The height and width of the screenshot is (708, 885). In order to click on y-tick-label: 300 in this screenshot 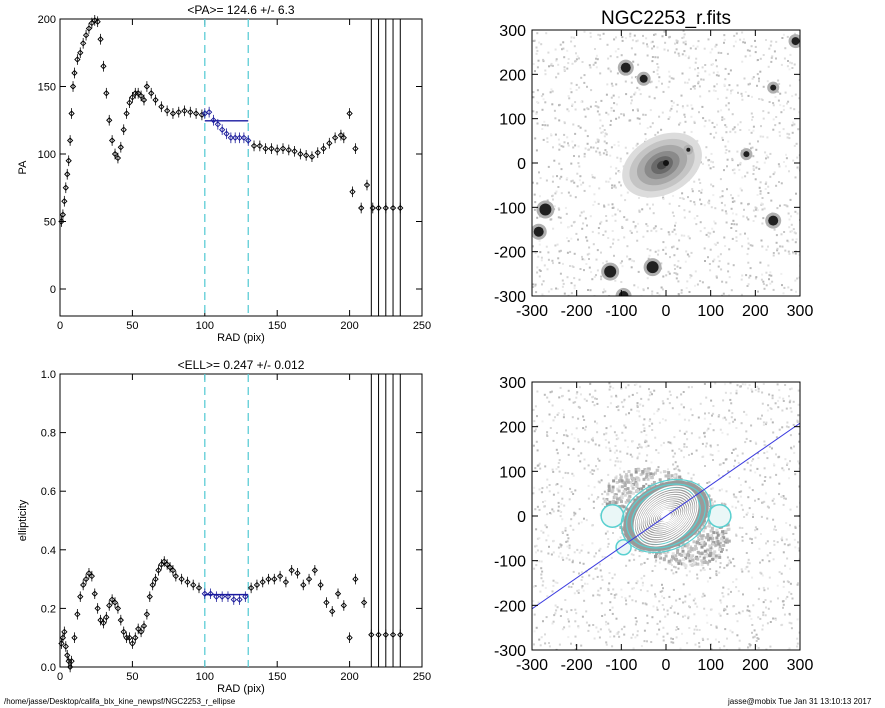, I will do `click(512, 31)`.